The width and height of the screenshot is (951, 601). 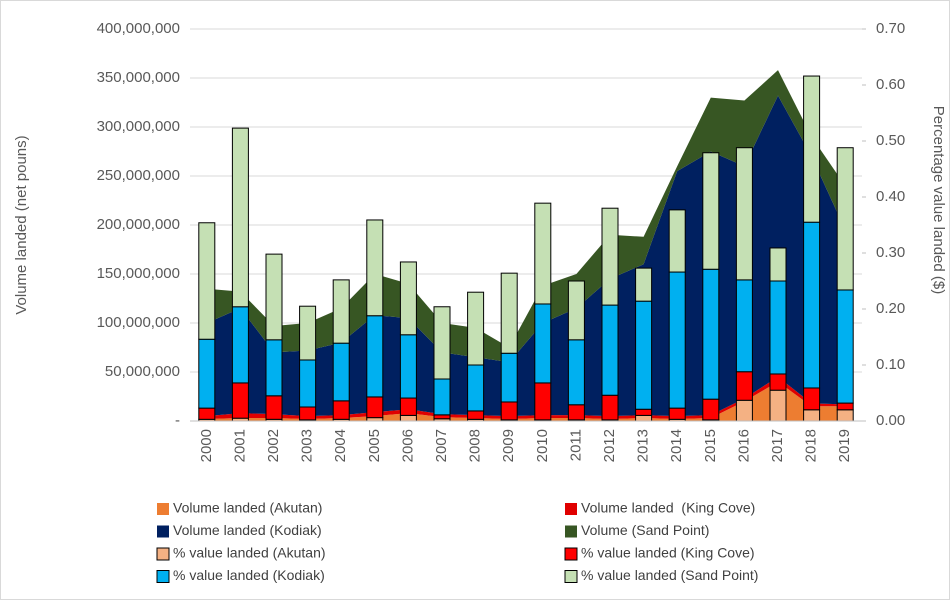 What do you see at coordinates (249, 575) in the screenshot?
I see `legend-label: % value landed (Kodiak)` at bounding box center [249, 575].